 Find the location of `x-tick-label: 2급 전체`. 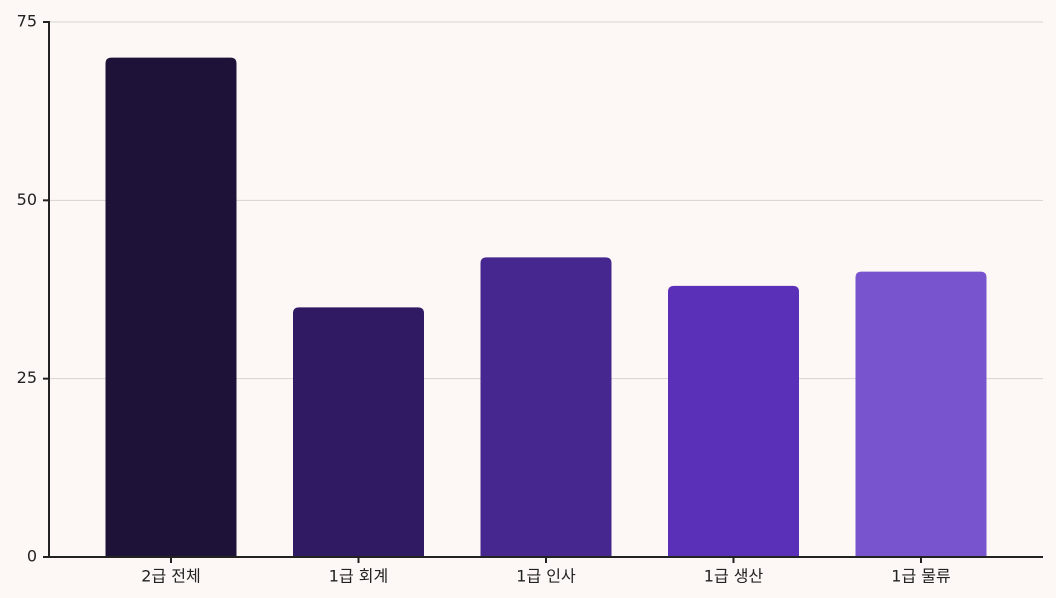

x-tick-label: 2급 전체 is located at coordinates (170, 576).